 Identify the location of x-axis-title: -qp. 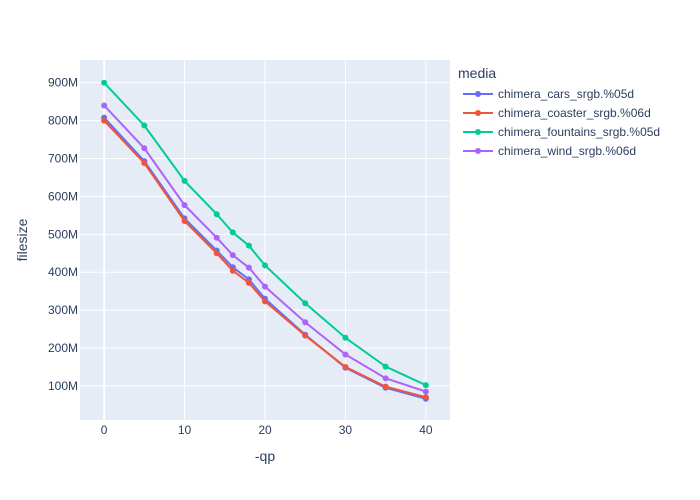
(265, 456).